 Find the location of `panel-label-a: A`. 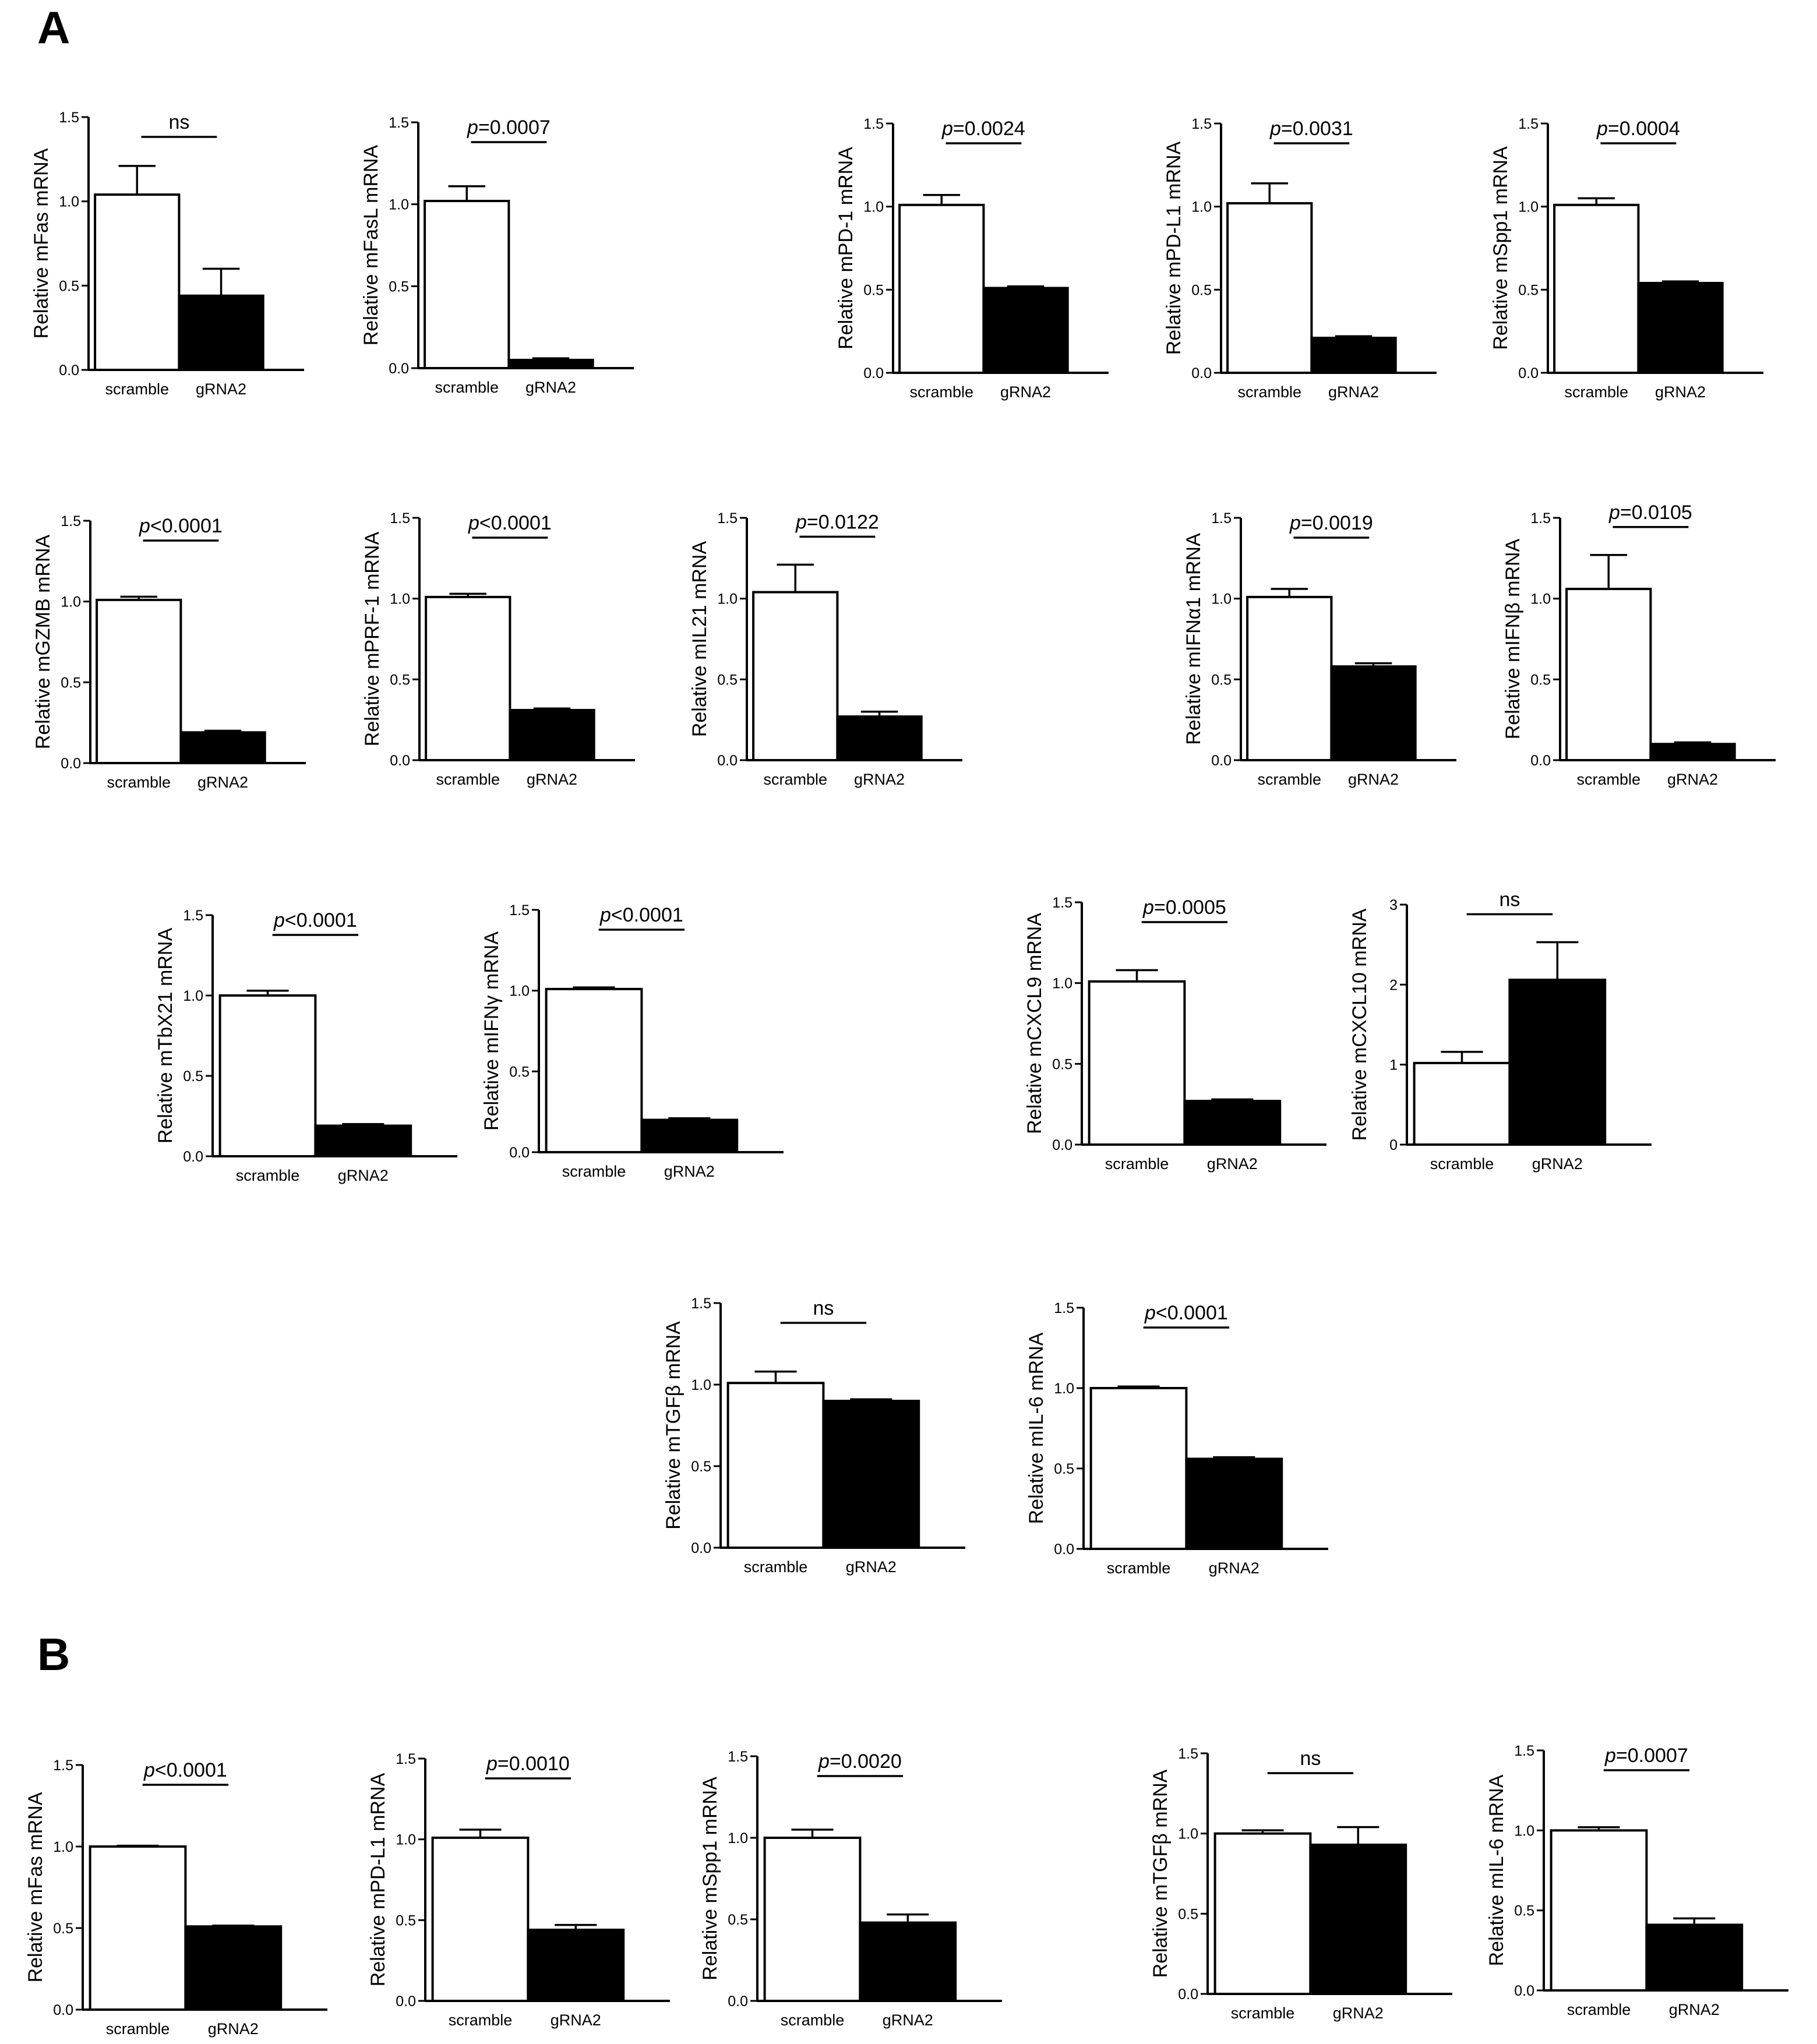

panel-label-a: A is located at coordinates (54, 27).